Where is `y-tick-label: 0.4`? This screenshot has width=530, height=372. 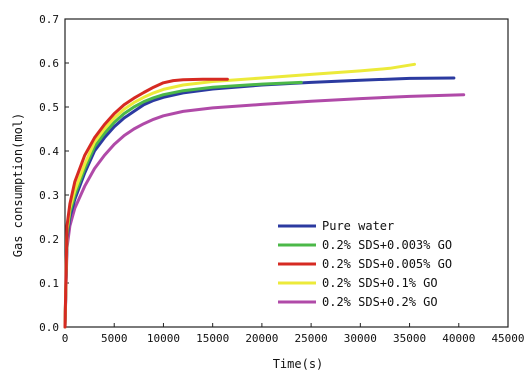
y-tick-label: 0.4 is located at coordinates (49, 151).